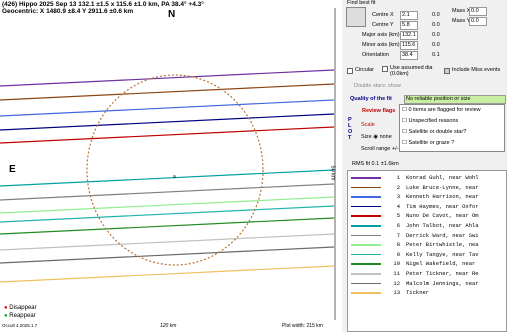 This screenshot has width=507, height=332. I want to click on observer-num: 9, so click(398, 254).